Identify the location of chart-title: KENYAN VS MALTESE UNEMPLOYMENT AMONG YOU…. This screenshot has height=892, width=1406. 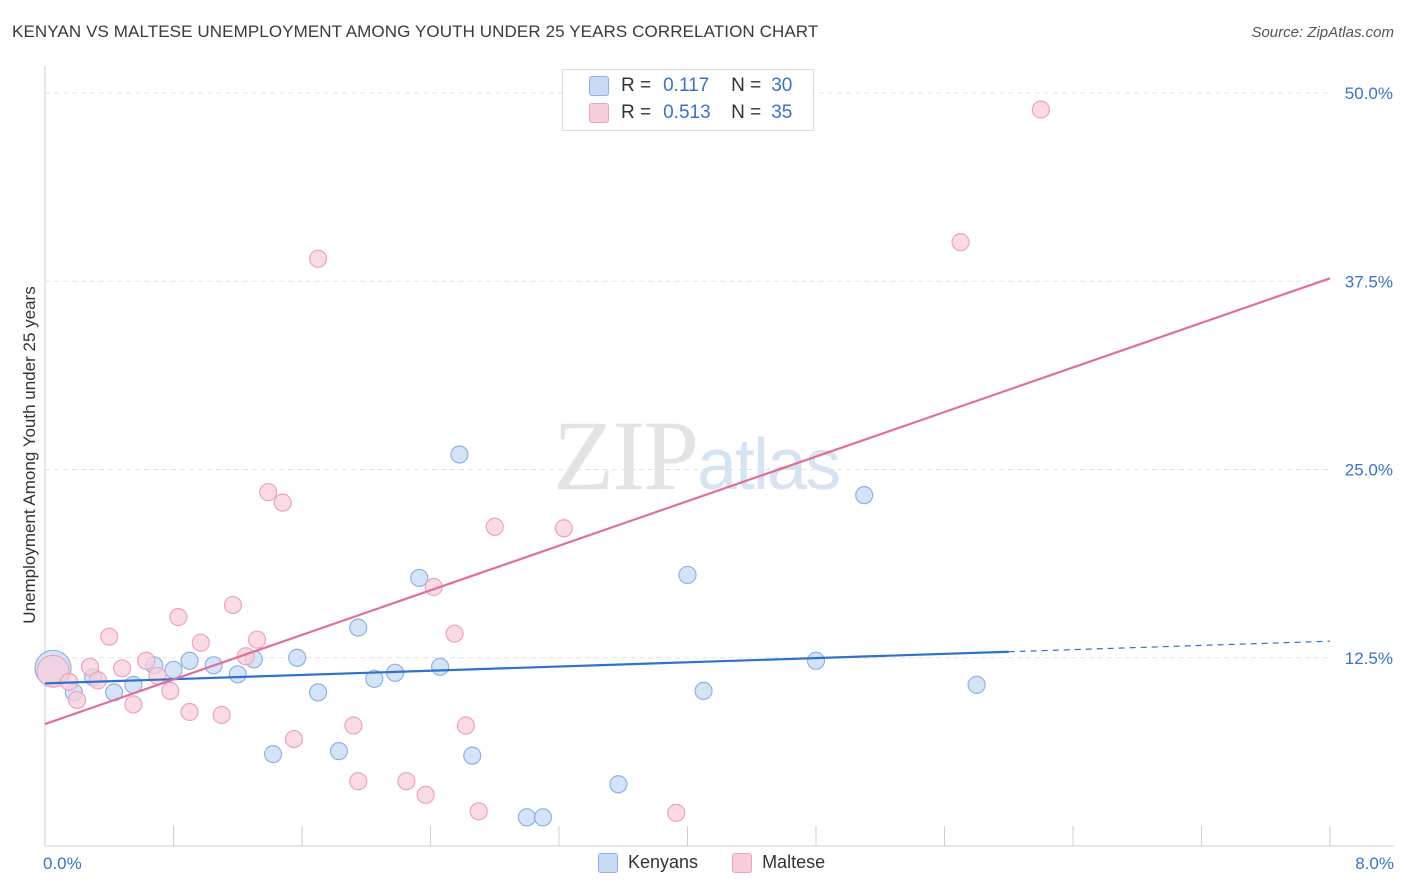
(415, 31).